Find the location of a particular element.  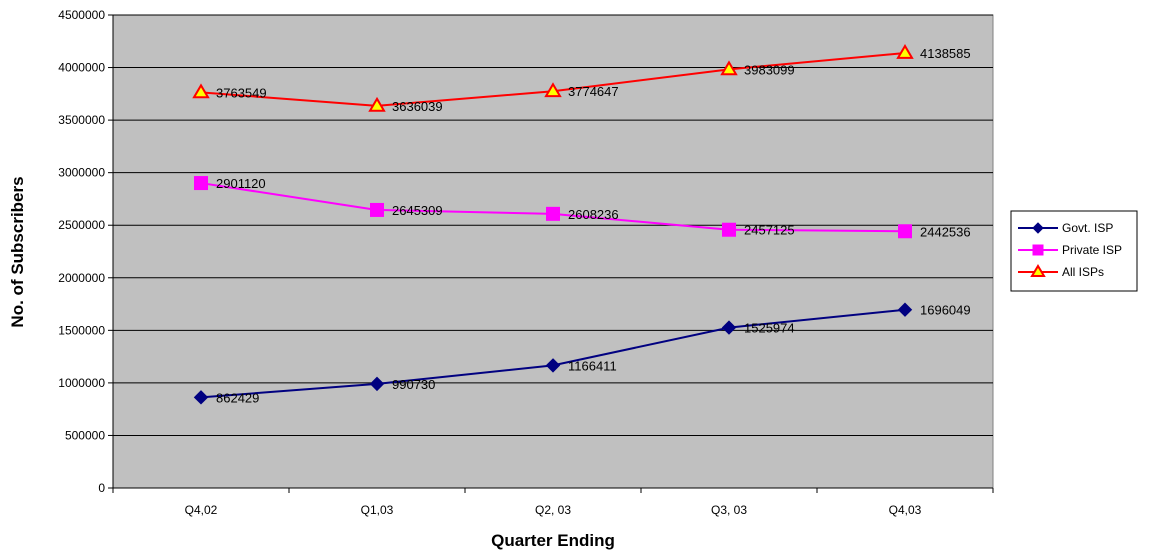

legend-item: Private ISP is located at coordinates (1070, 250).